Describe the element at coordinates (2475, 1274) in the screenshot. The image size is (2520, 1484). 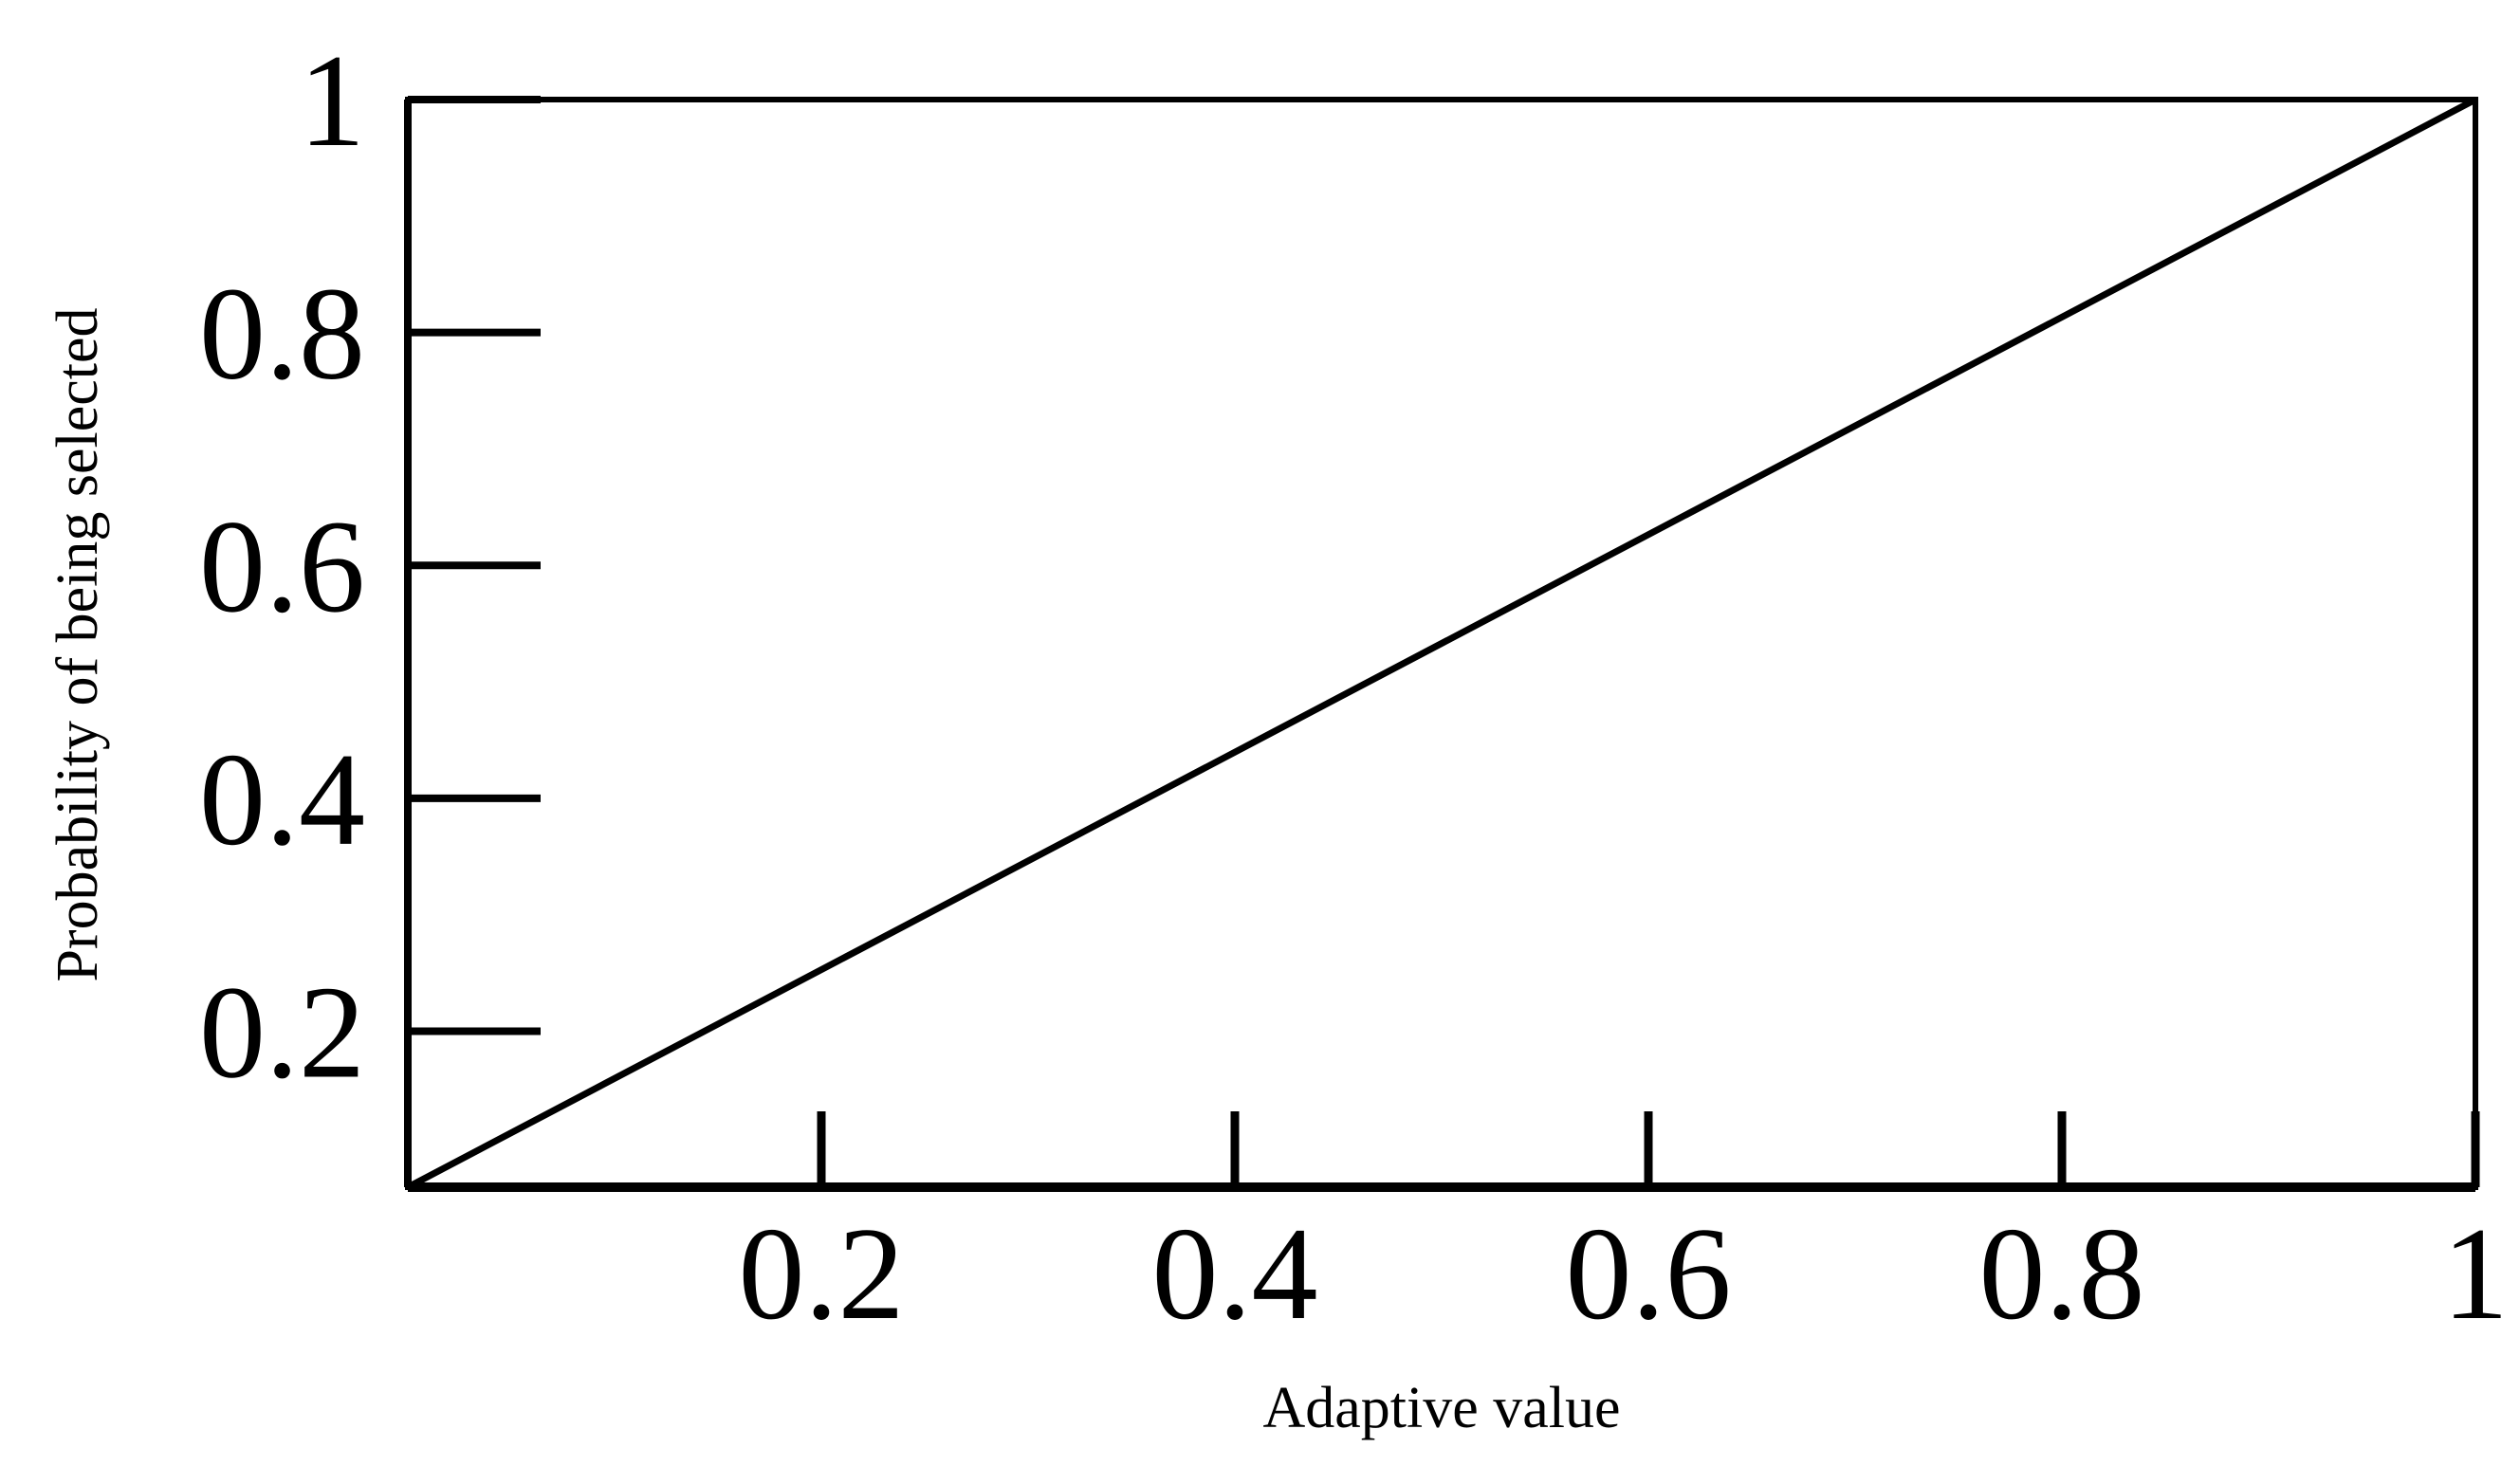
I see `x-tick-label: 1` at that location.